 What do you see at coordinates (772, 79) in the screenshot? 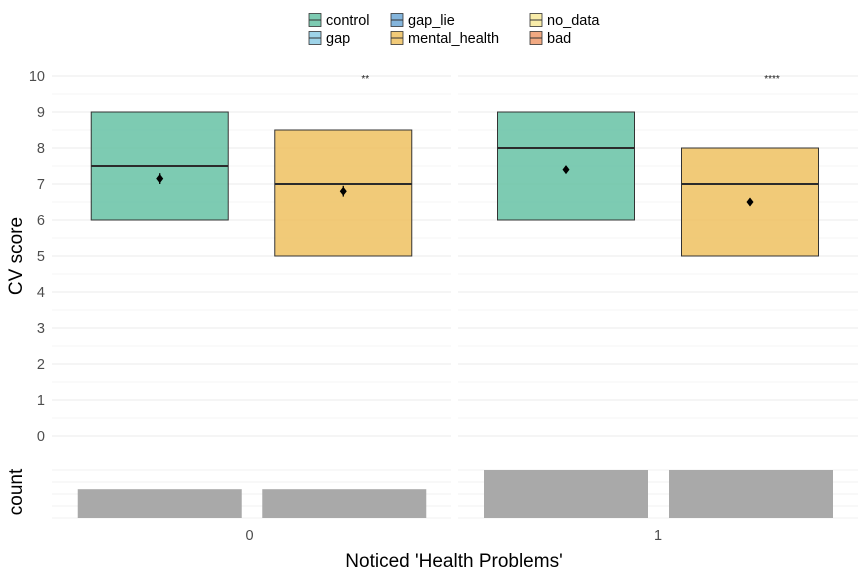
I see `significance-label: ****` at bounding box center [772, 79].